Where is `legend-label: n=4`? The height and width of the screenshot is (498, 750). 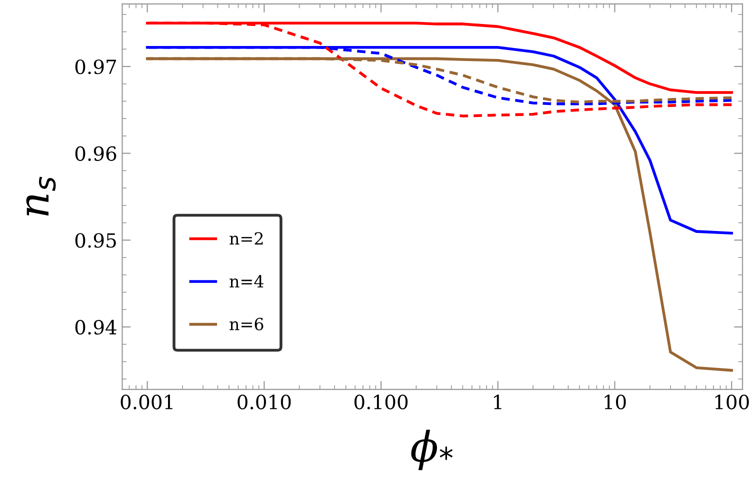 legend-label: n=4 is located at coordinates (247, 281).